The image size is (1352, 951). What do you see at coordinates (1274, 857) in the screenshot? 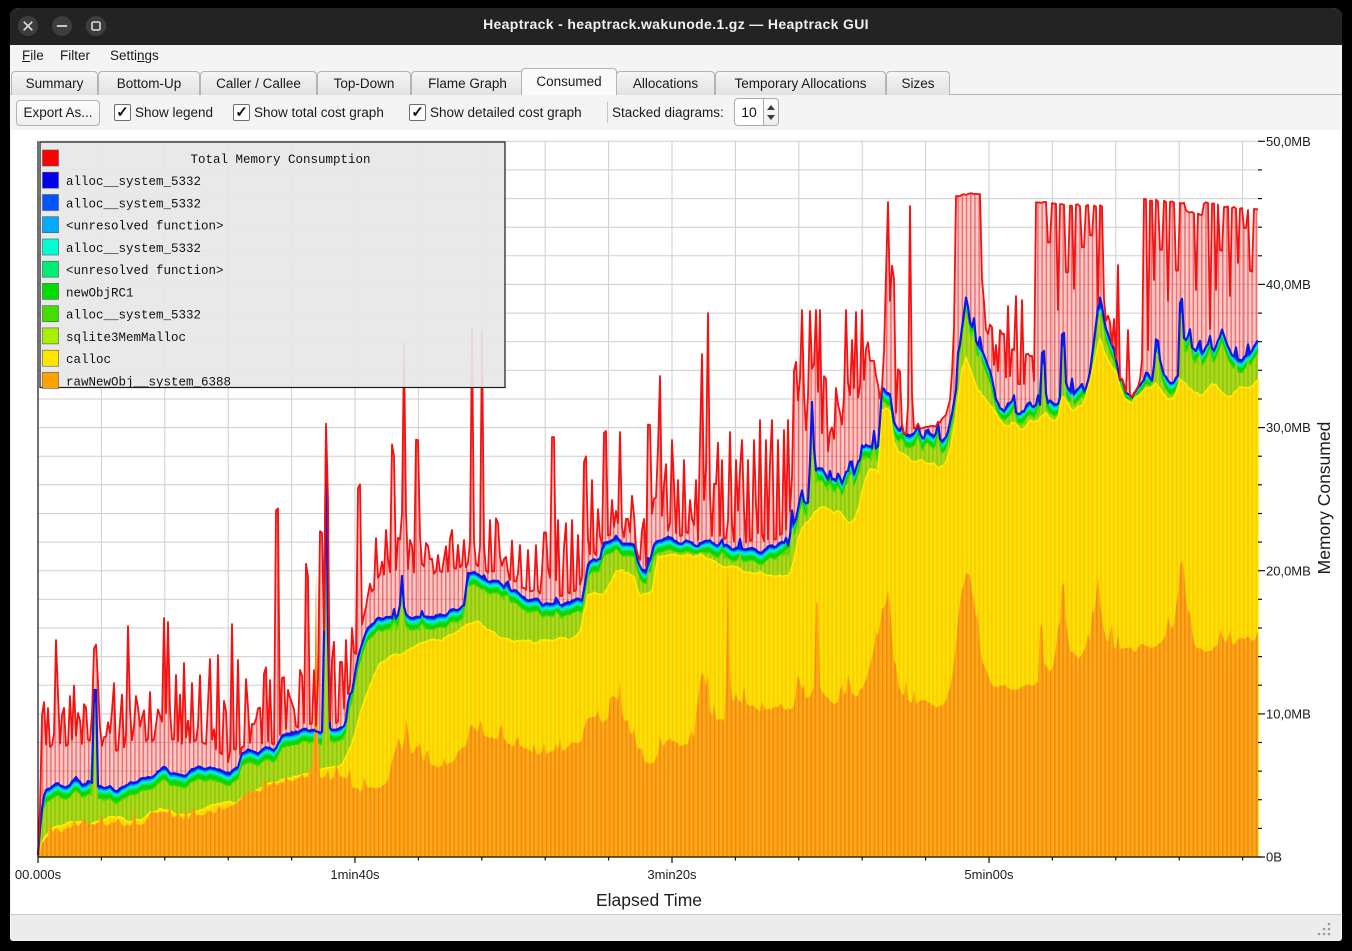
I see `svg-text: 0B` at bounding box center [1274, 857].